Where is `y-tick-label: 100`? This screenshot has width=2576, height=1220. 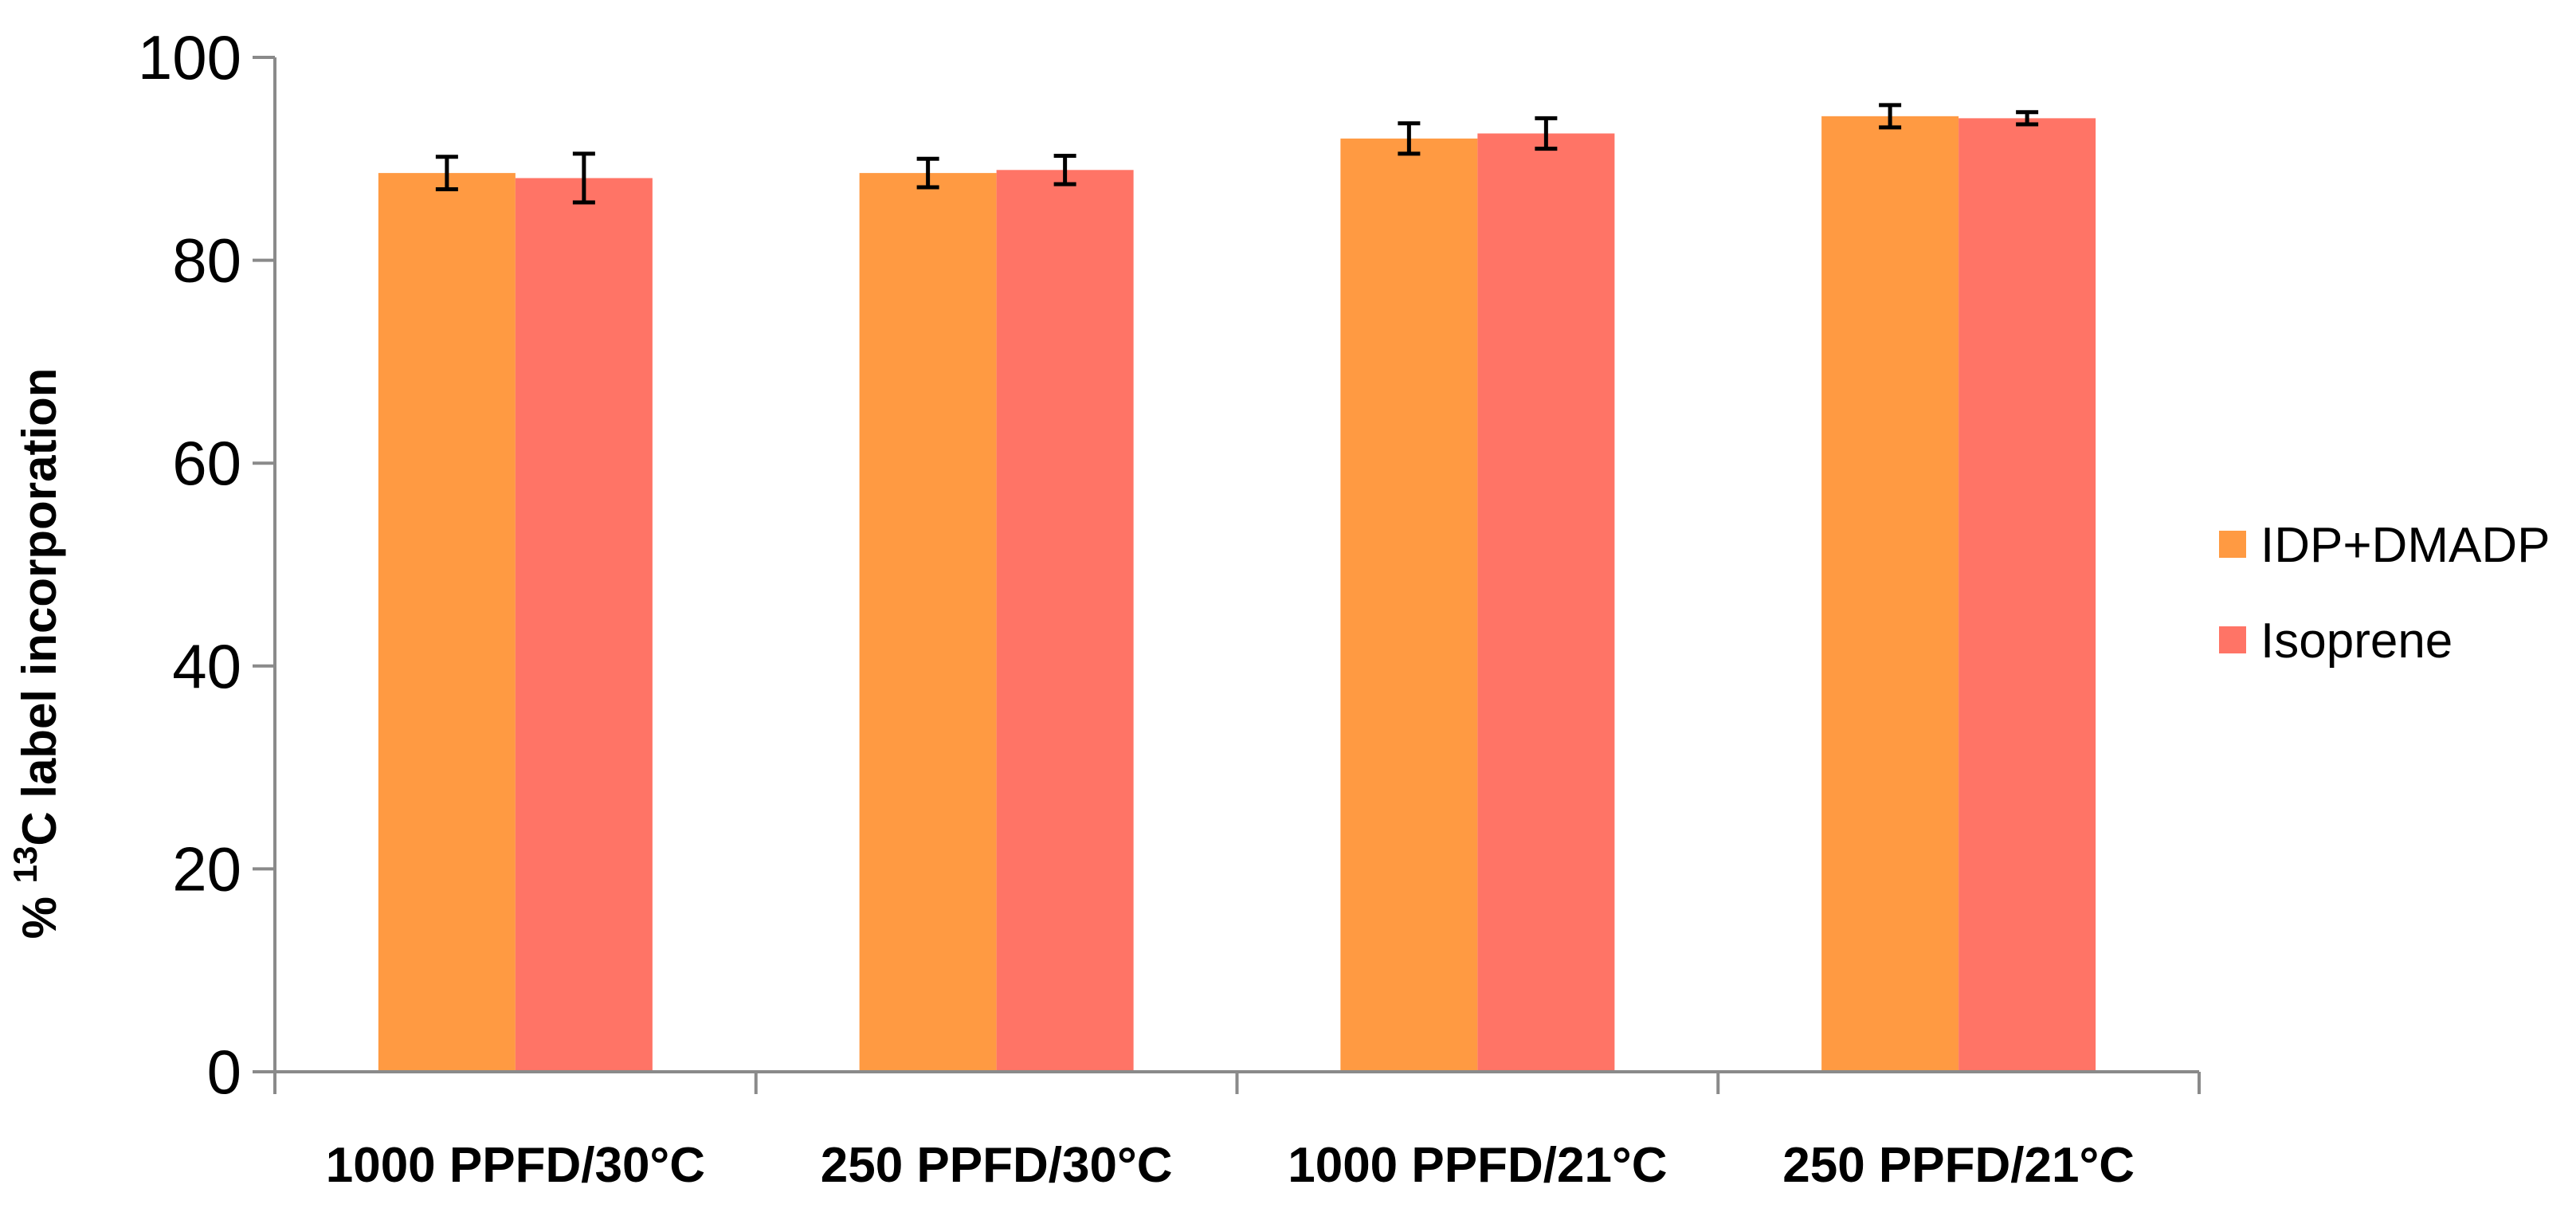
y-tick-label: 100 is located at coordinates (189, 57).